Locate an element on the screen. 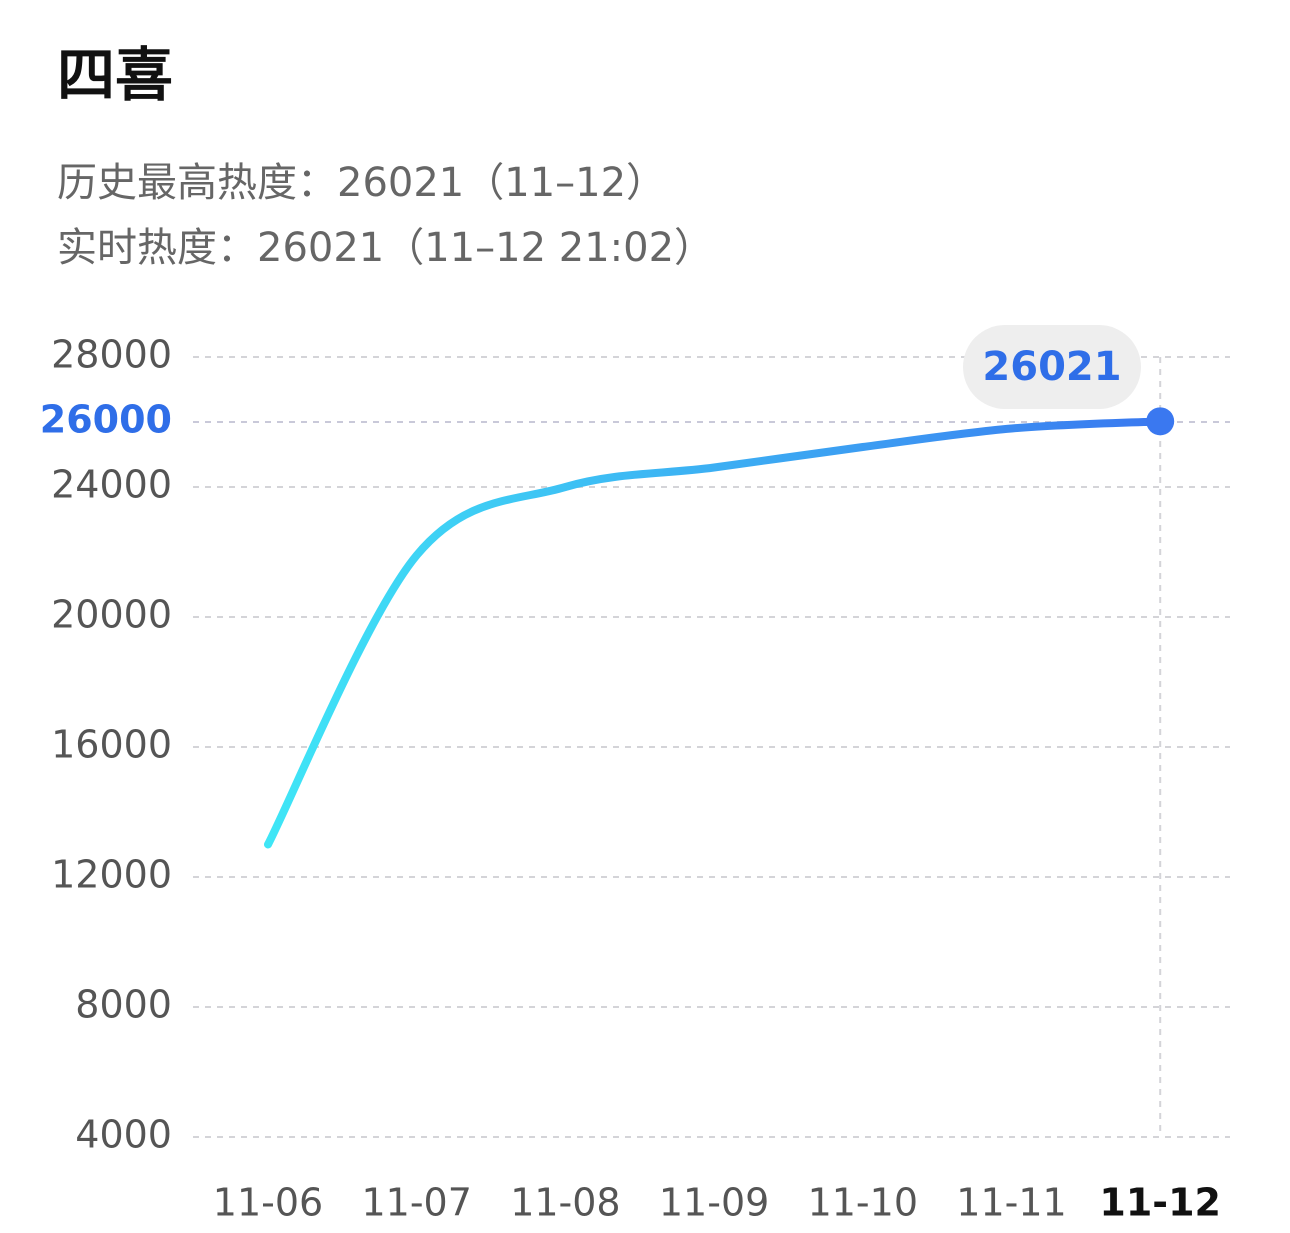 The width and height of the screenshot is (1290, 1233). x-tick-label: 11-11 is located at coordinates (1011, 1203).